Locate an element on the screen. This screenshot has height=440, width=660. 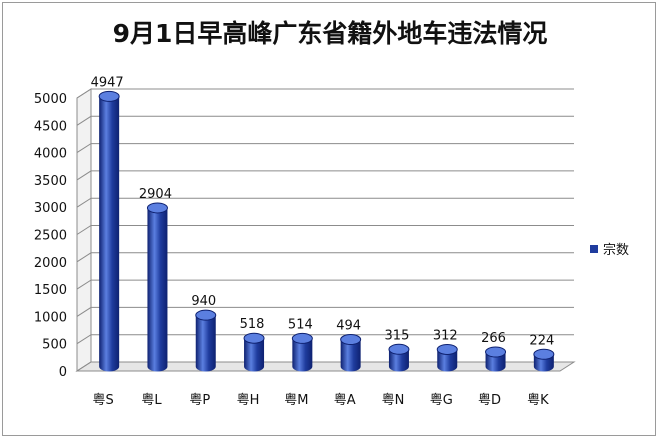
x-tick-label: 粤K is located at coordinates (538, 400).